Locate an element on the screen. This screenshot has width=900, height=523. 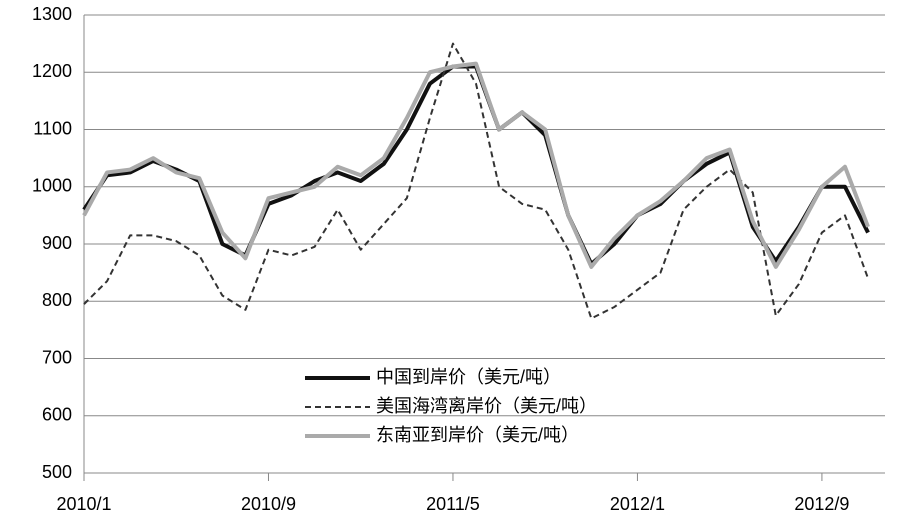
x-tick-label: 2010/1 is located at coordinates (83, 504).